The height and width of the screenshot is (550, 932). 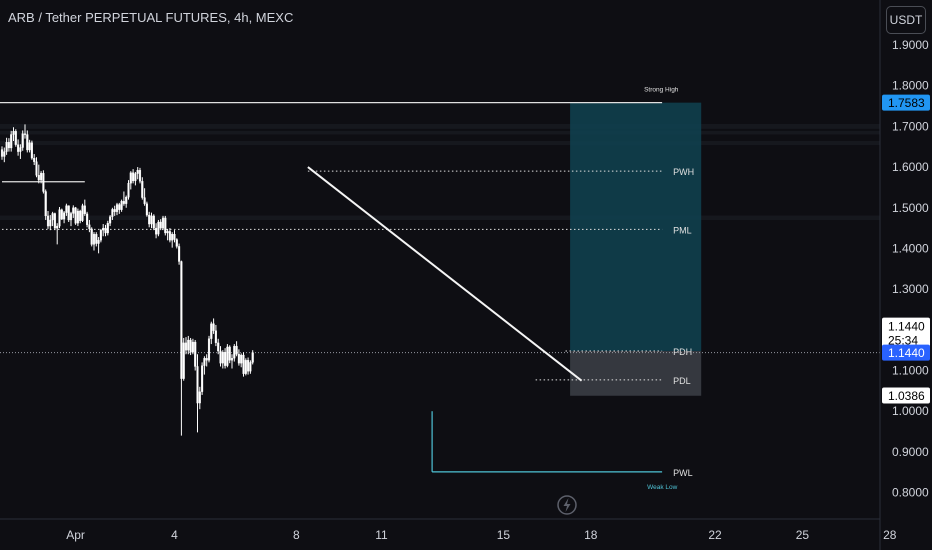 What do you see at coordinates (715, 535) in the screenshot?
I see `x-tick-label: 22` at bounding box center [715, 535].